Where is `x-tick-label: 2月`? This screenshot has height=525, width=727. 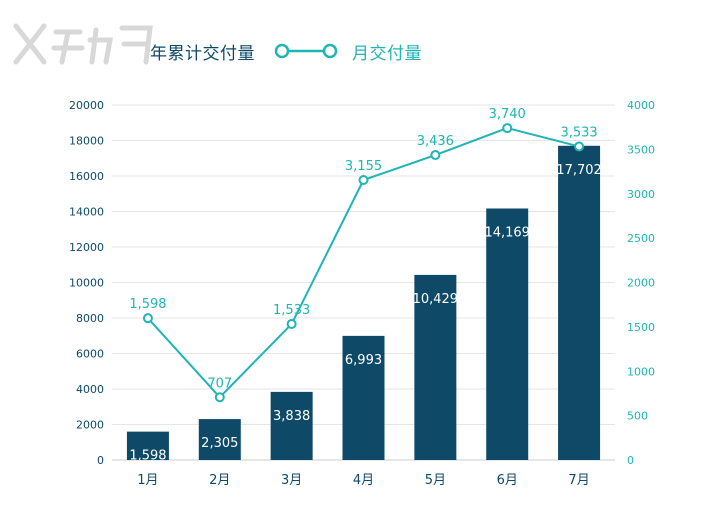
x-tick-label: 2月 is located at coordinates (219, 480).